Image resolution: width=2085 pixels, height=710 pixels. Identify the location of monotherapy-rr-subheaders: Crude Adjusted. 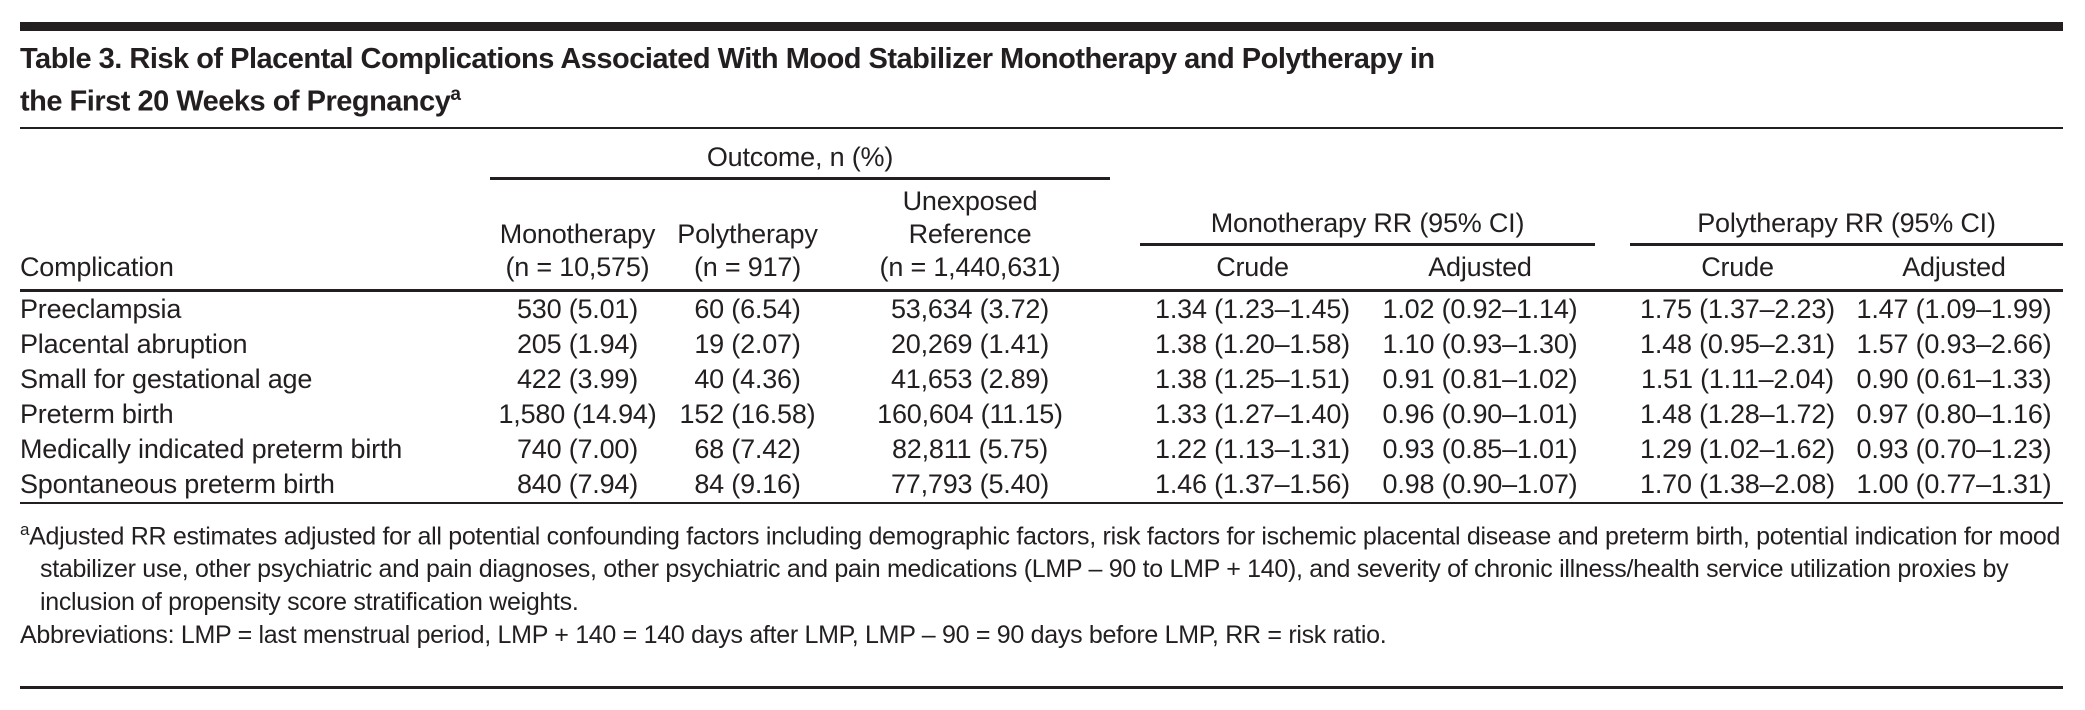
(1367, 265).